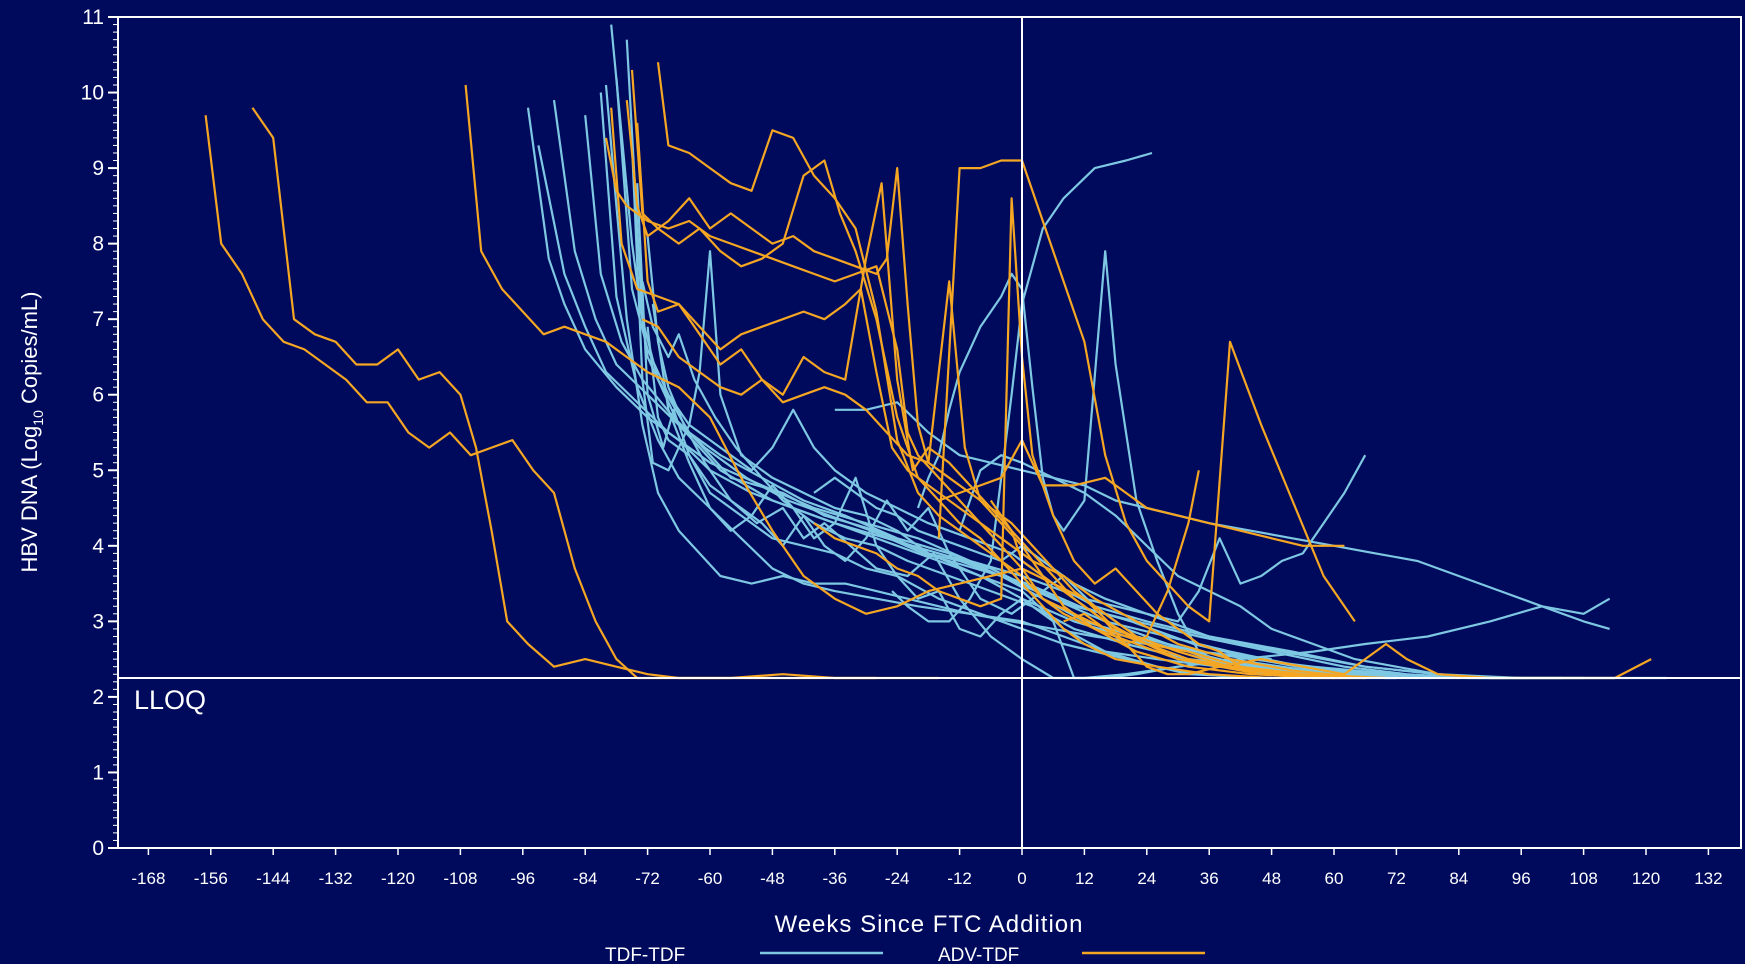 The image size is (1745, 964). I want to click on x-tick-label: -48, so click(772, 878).